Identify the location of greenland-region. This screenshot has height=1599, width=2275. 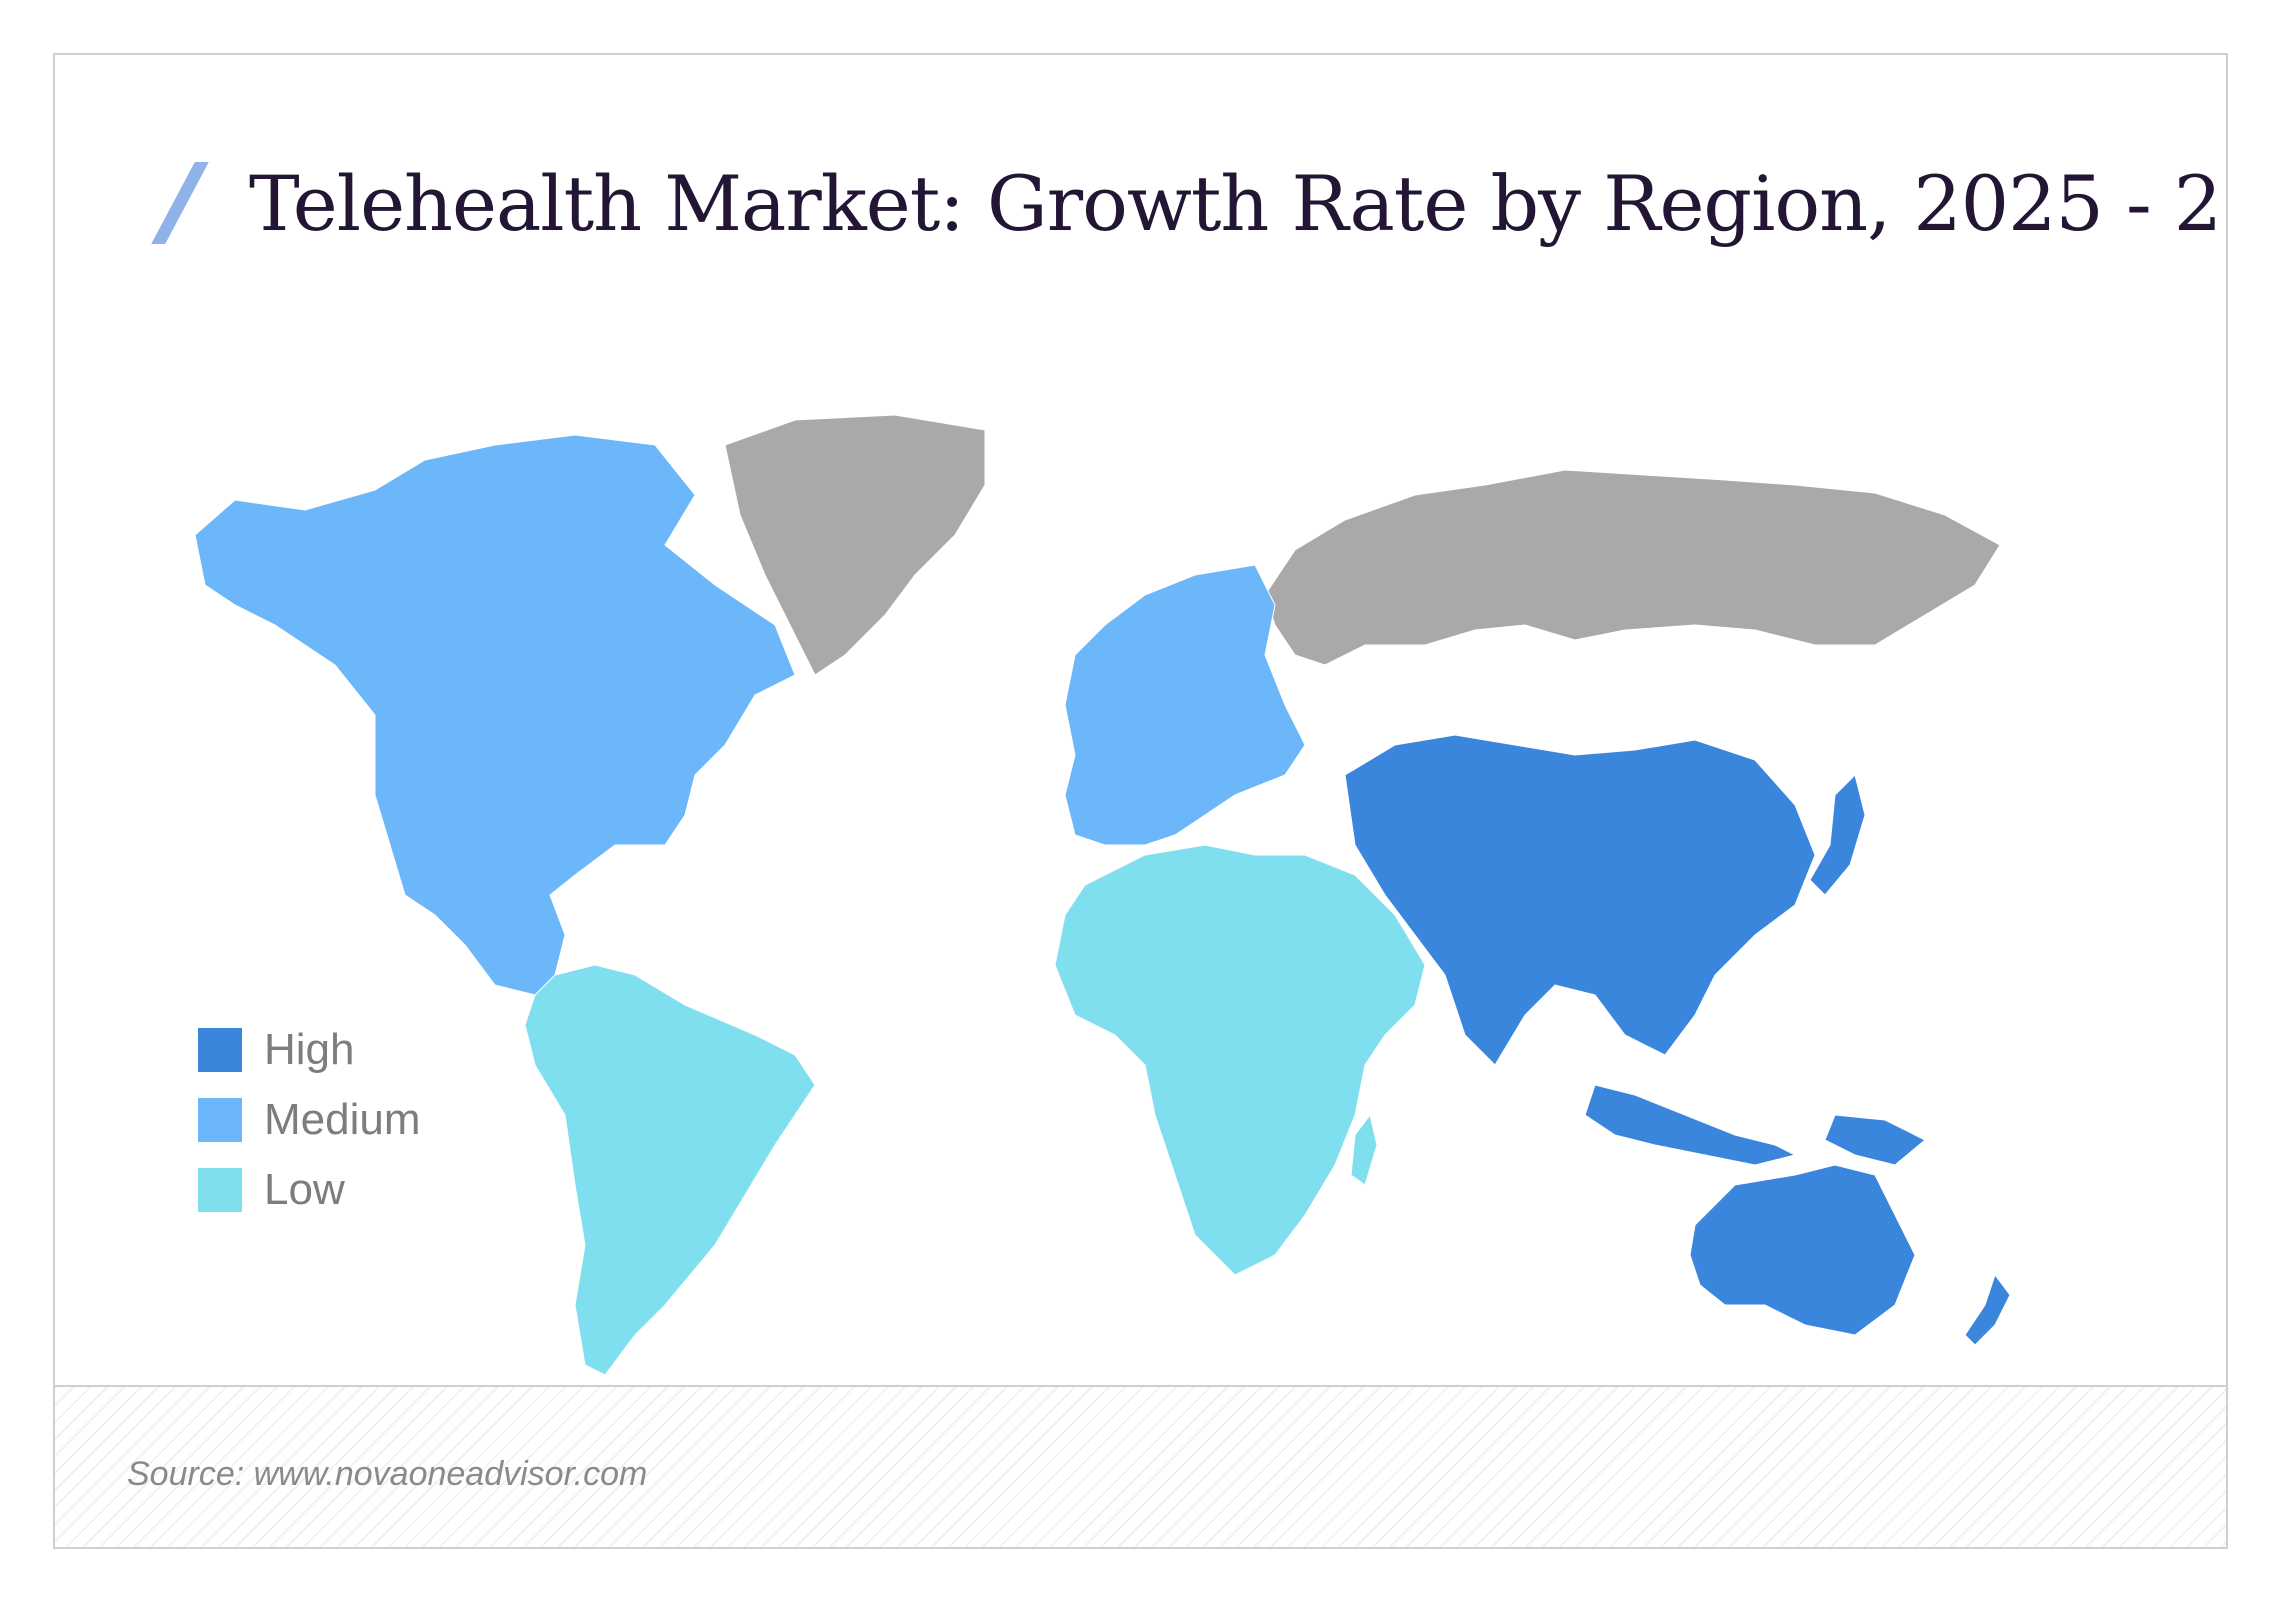
(855, 545).